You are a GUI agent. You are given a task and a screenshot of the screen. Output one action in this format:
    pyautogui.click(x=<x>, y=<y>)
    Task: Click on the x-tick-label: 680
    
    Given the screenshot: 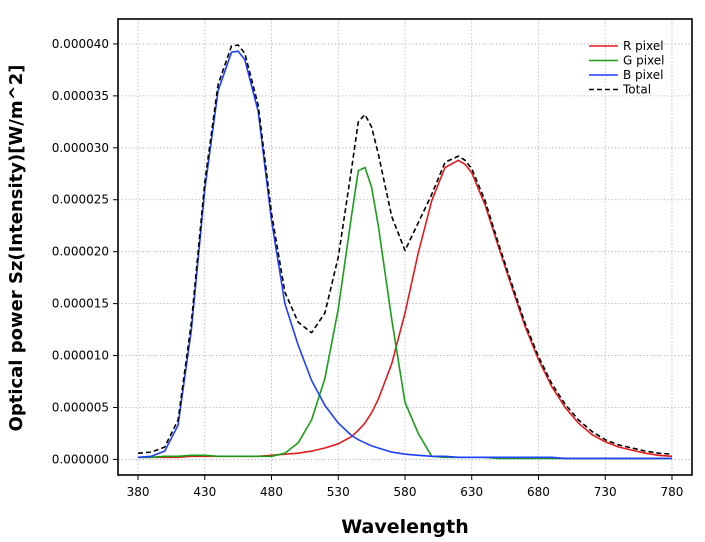 What is the action you would take?
    pyautogui.click(x=538, y=492)
    